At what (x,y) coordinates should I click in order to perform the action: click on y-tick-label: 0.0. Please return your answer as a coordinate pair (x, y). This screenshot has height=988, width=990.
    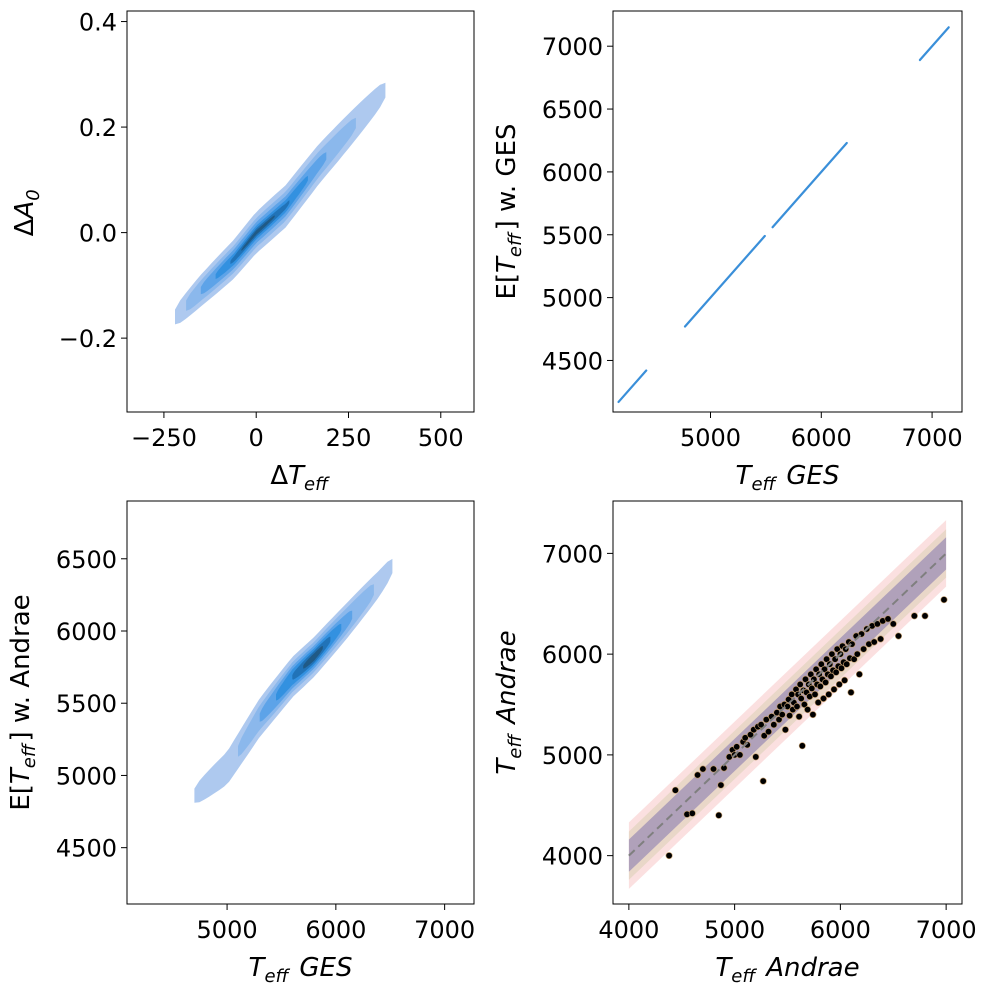
    Looking at the image, I should click on (98, 234).